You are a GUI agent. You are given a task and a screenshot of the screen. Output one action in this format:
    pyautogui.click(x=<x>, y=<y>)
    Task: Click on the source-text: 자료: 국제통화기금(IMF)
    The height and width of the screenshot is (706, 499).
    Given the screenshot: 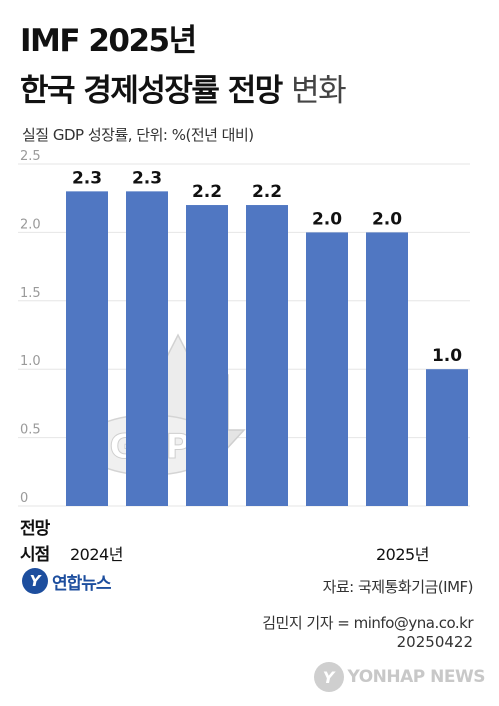 What is the action you would take?
    pyautogui.click(x=398, y=587)
    